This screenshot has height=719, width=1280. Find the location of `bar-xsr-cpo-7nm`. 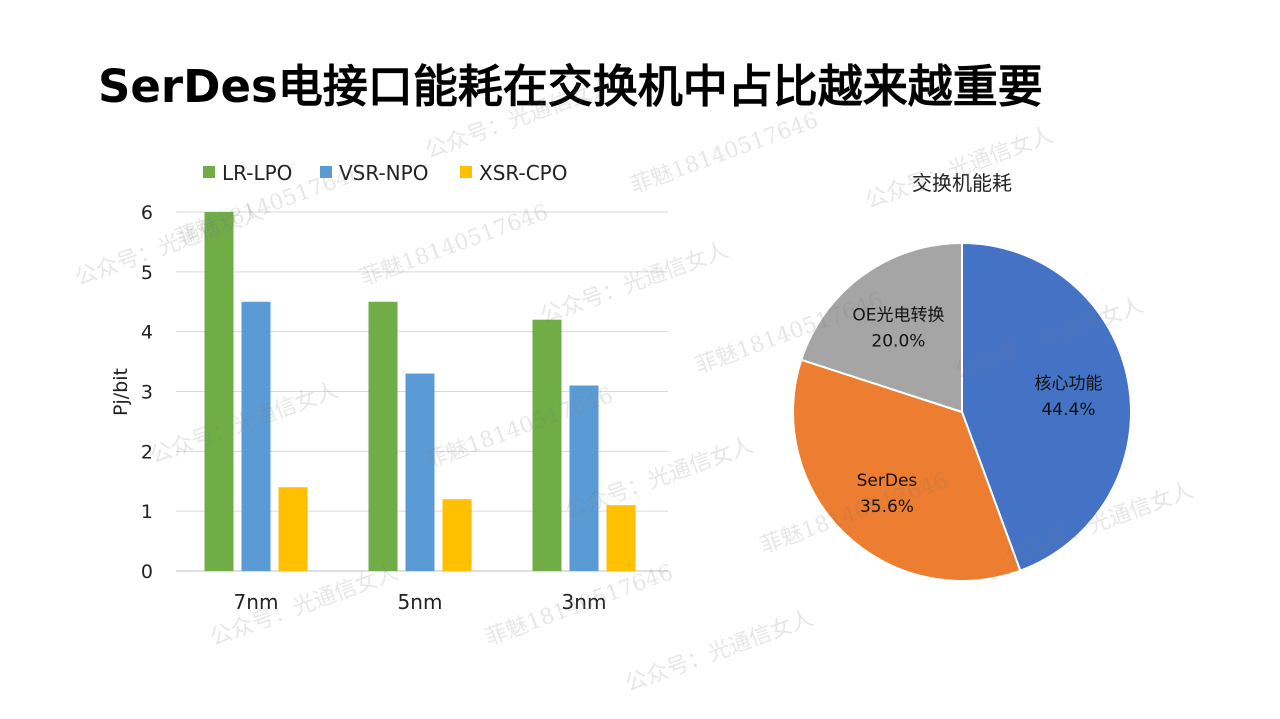

bar-xsr-cpo-7nm is located at coordinates (293, 529).